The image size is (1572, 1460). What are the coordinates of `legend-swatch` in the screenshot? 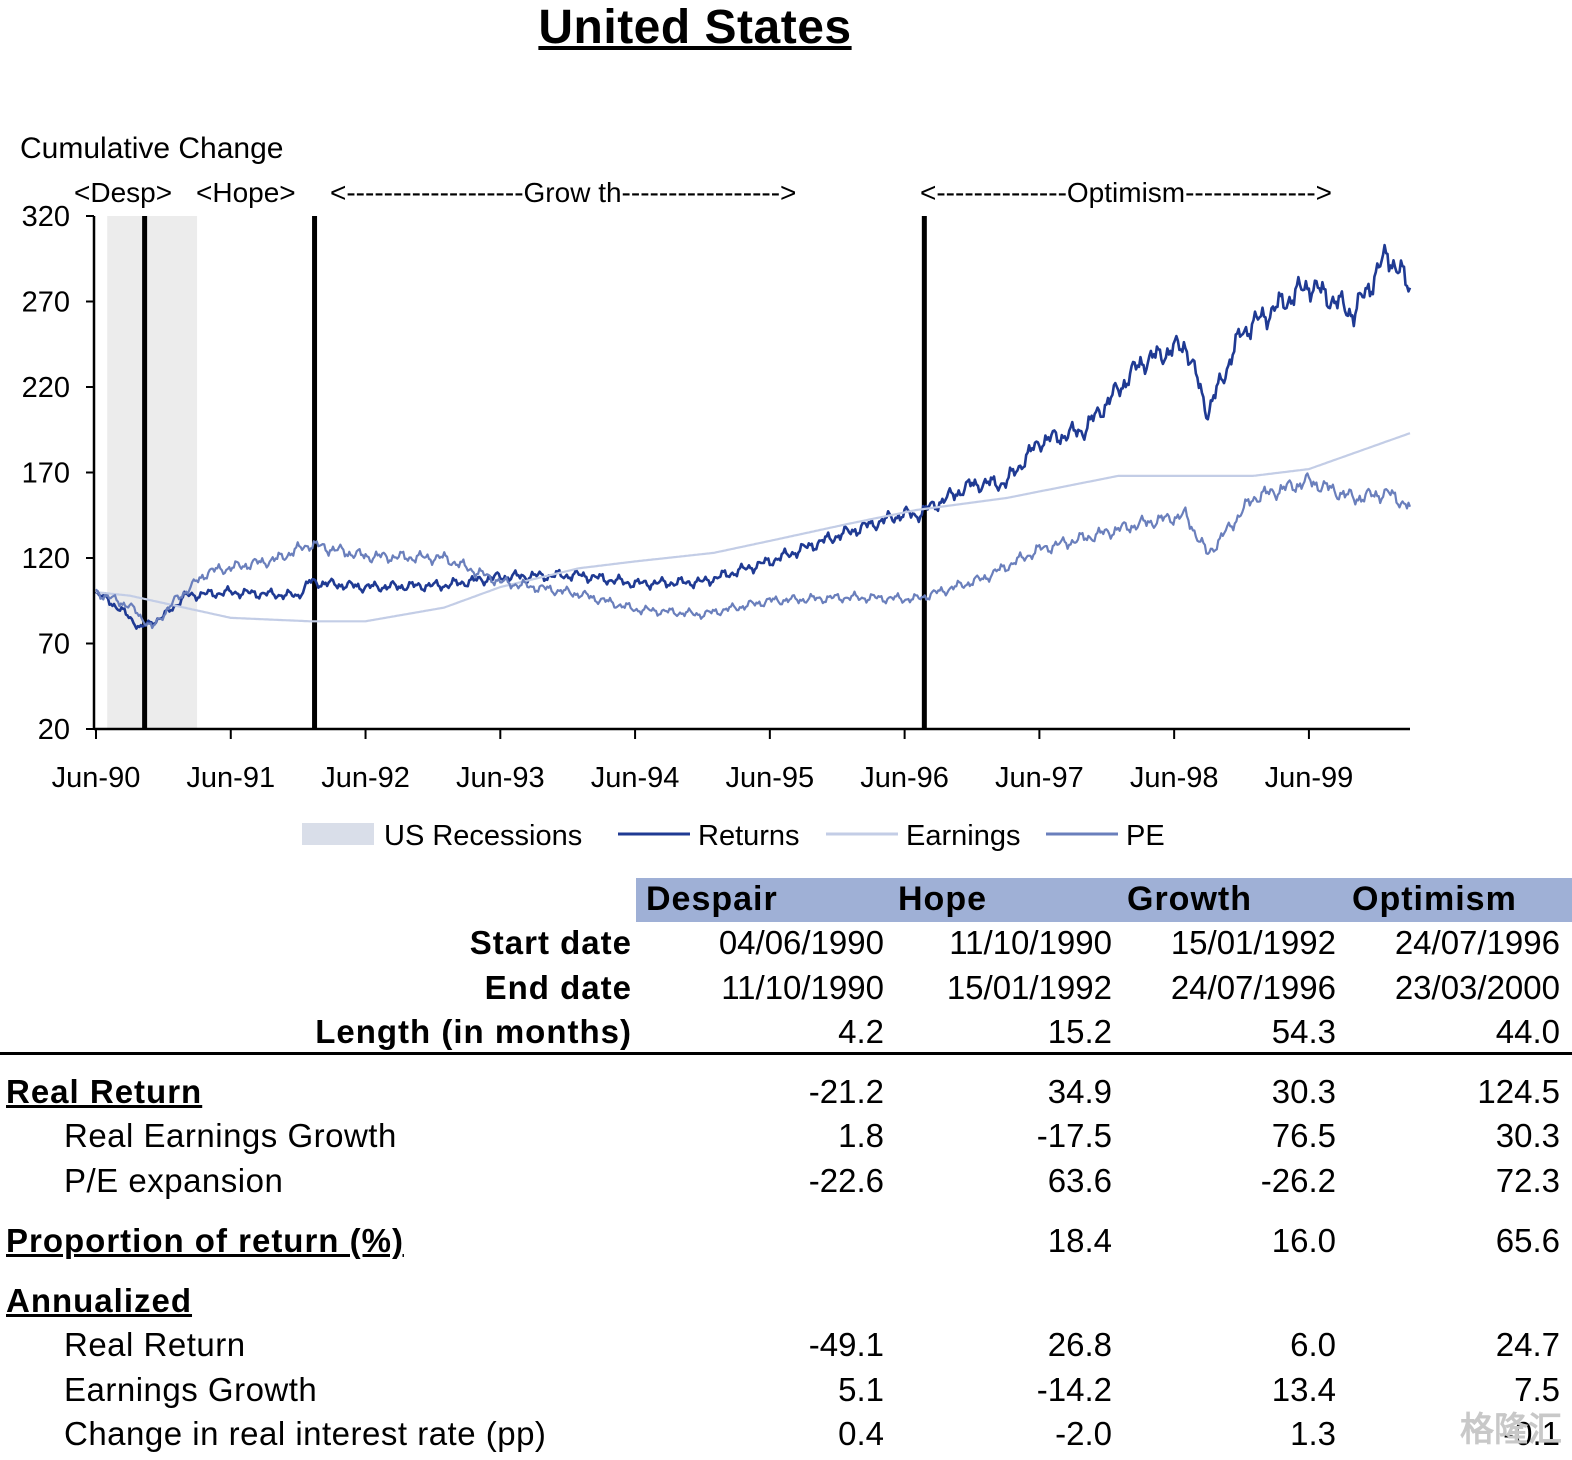 It's located at (338, 834).